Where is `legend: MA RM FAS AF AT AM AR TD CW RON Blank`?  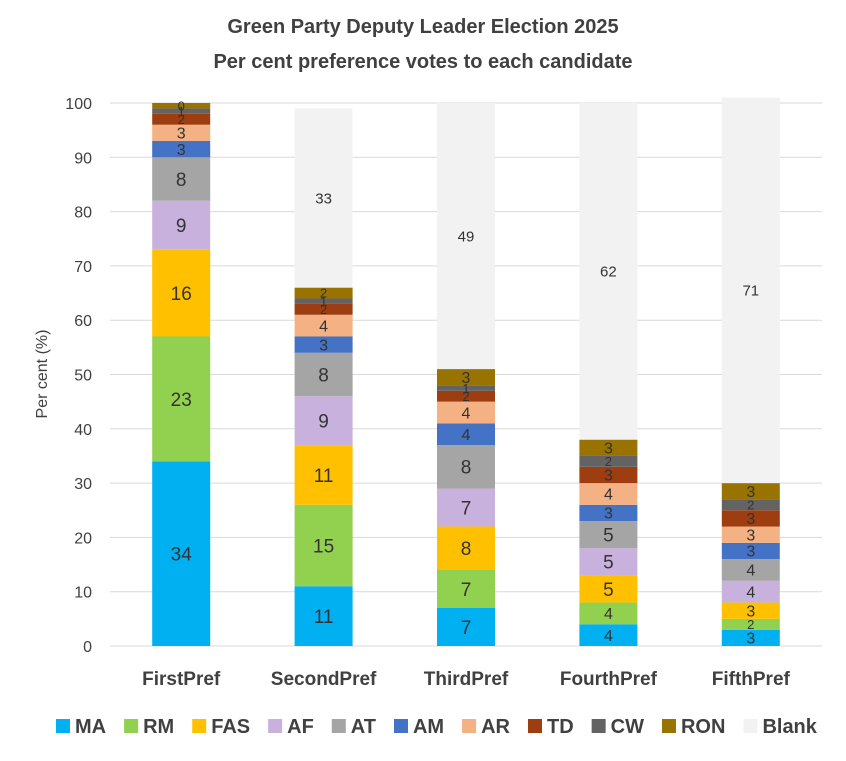
legend: MA RM FAS AF AT AM AR TD CW RON Blank is located at coordinates (437, 727).